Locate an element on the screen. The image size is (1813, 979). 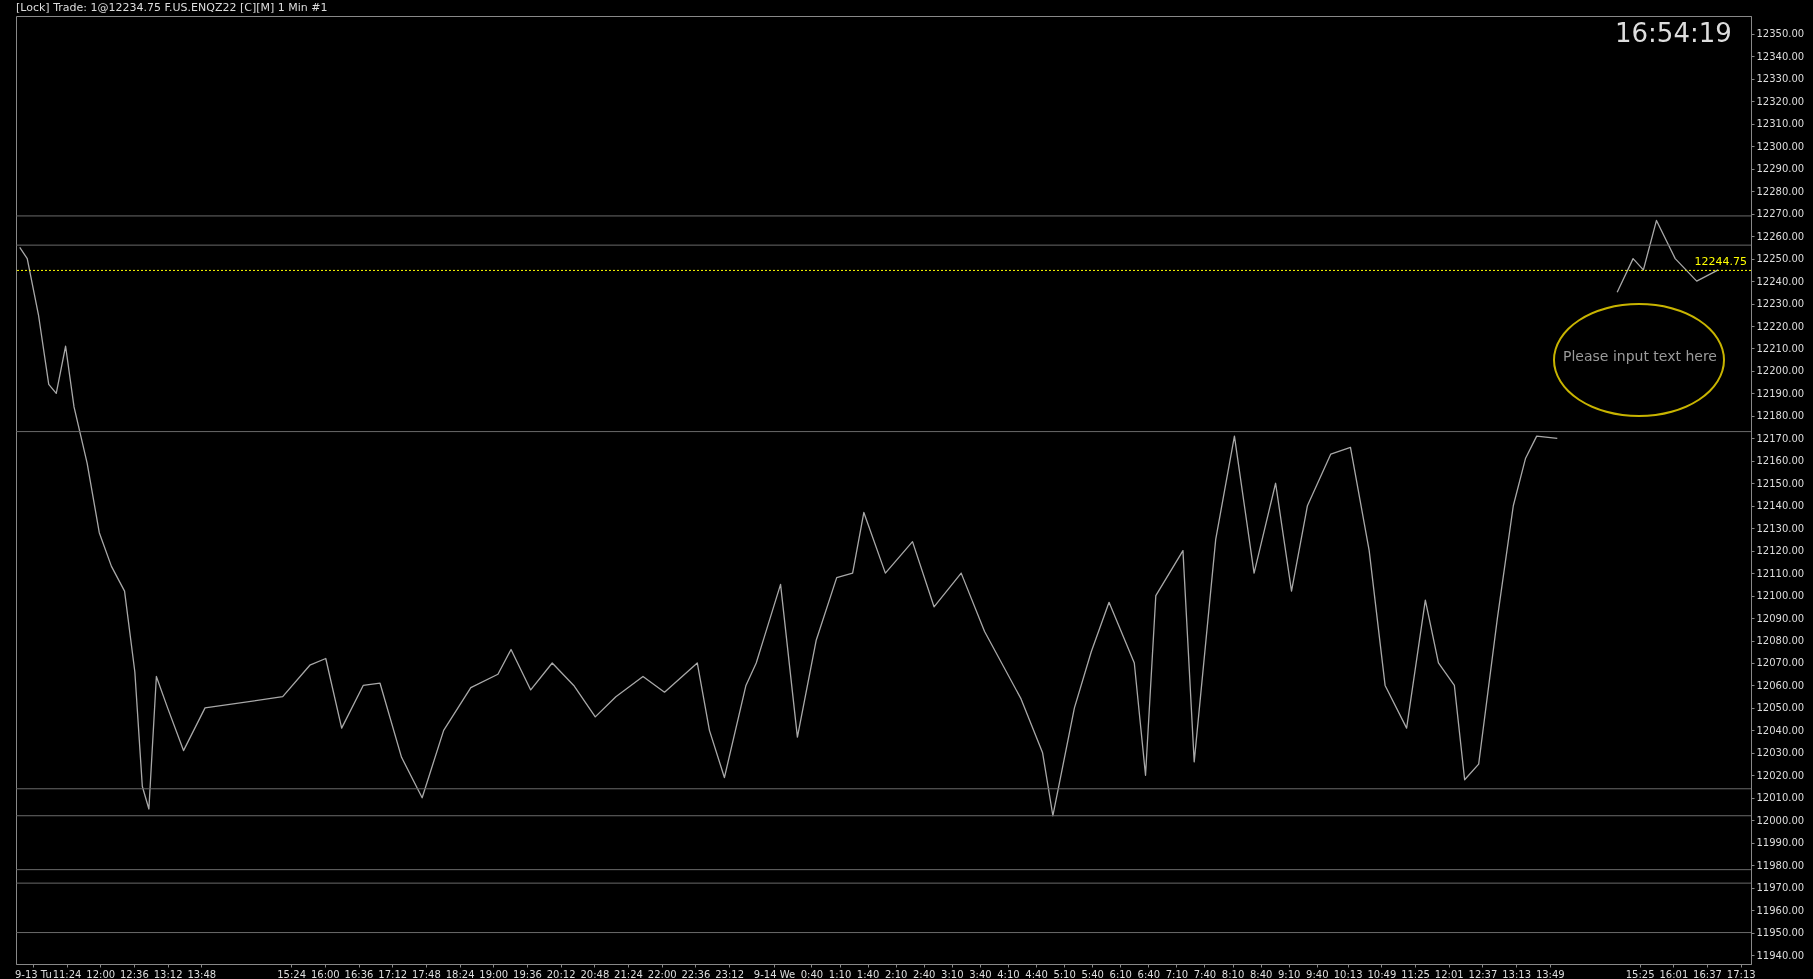
y-tick-label: 12280.00 is located at coordinates (1780, 191).